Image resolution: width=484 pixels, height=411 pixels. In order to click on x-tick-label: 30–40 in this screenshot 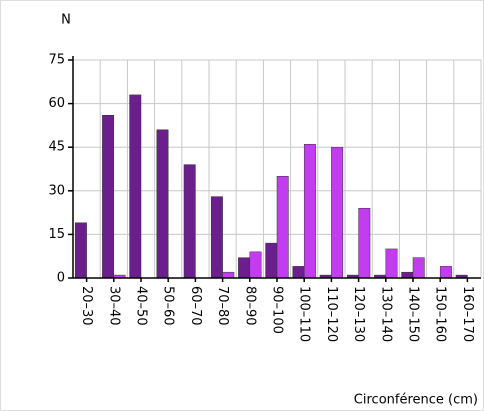, I will do `click(113, 306)`.